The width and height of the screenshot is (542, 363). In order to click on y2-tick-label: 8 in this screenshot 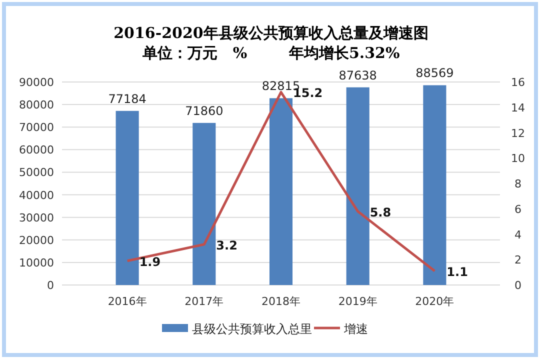, I will do `click(518, 184)`.